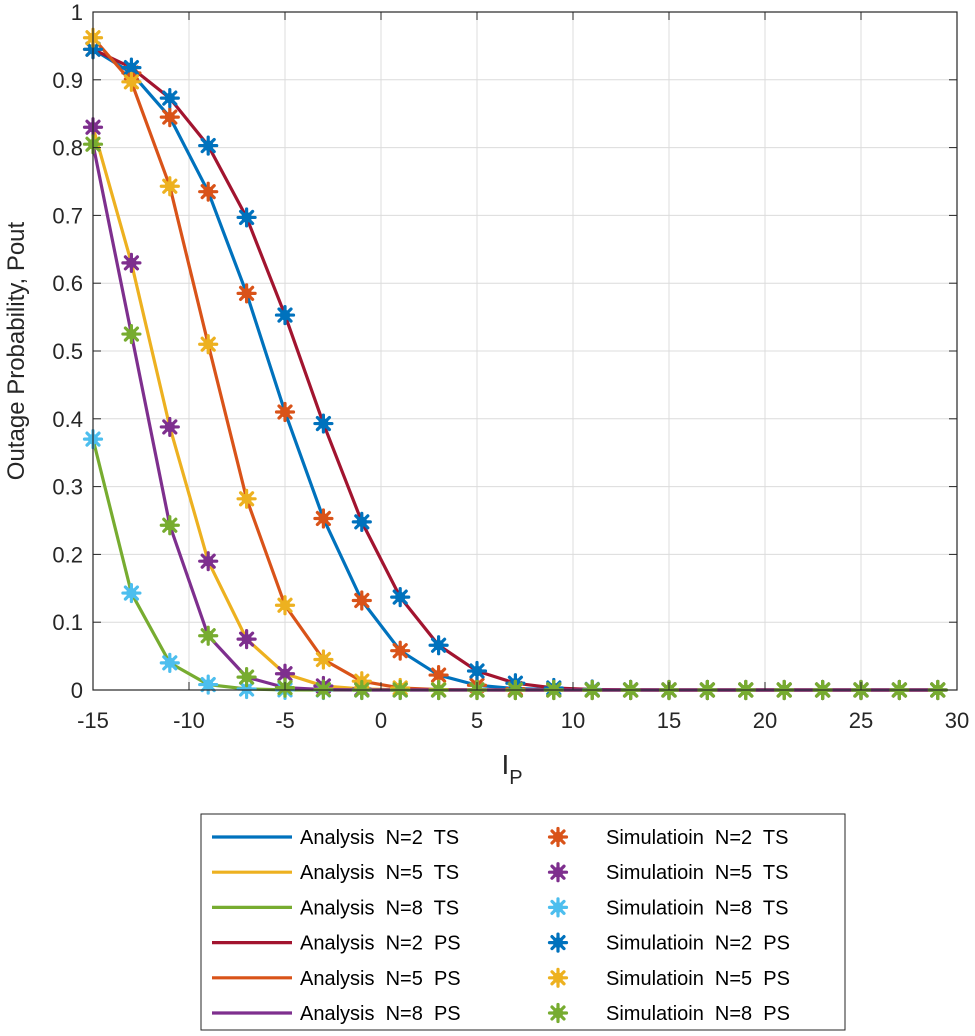  What do you see at coordinates (380, 1014) in the screenshot?
I see `legend-label: Analysis N=8 PS` at bounding box center [380, 1014].